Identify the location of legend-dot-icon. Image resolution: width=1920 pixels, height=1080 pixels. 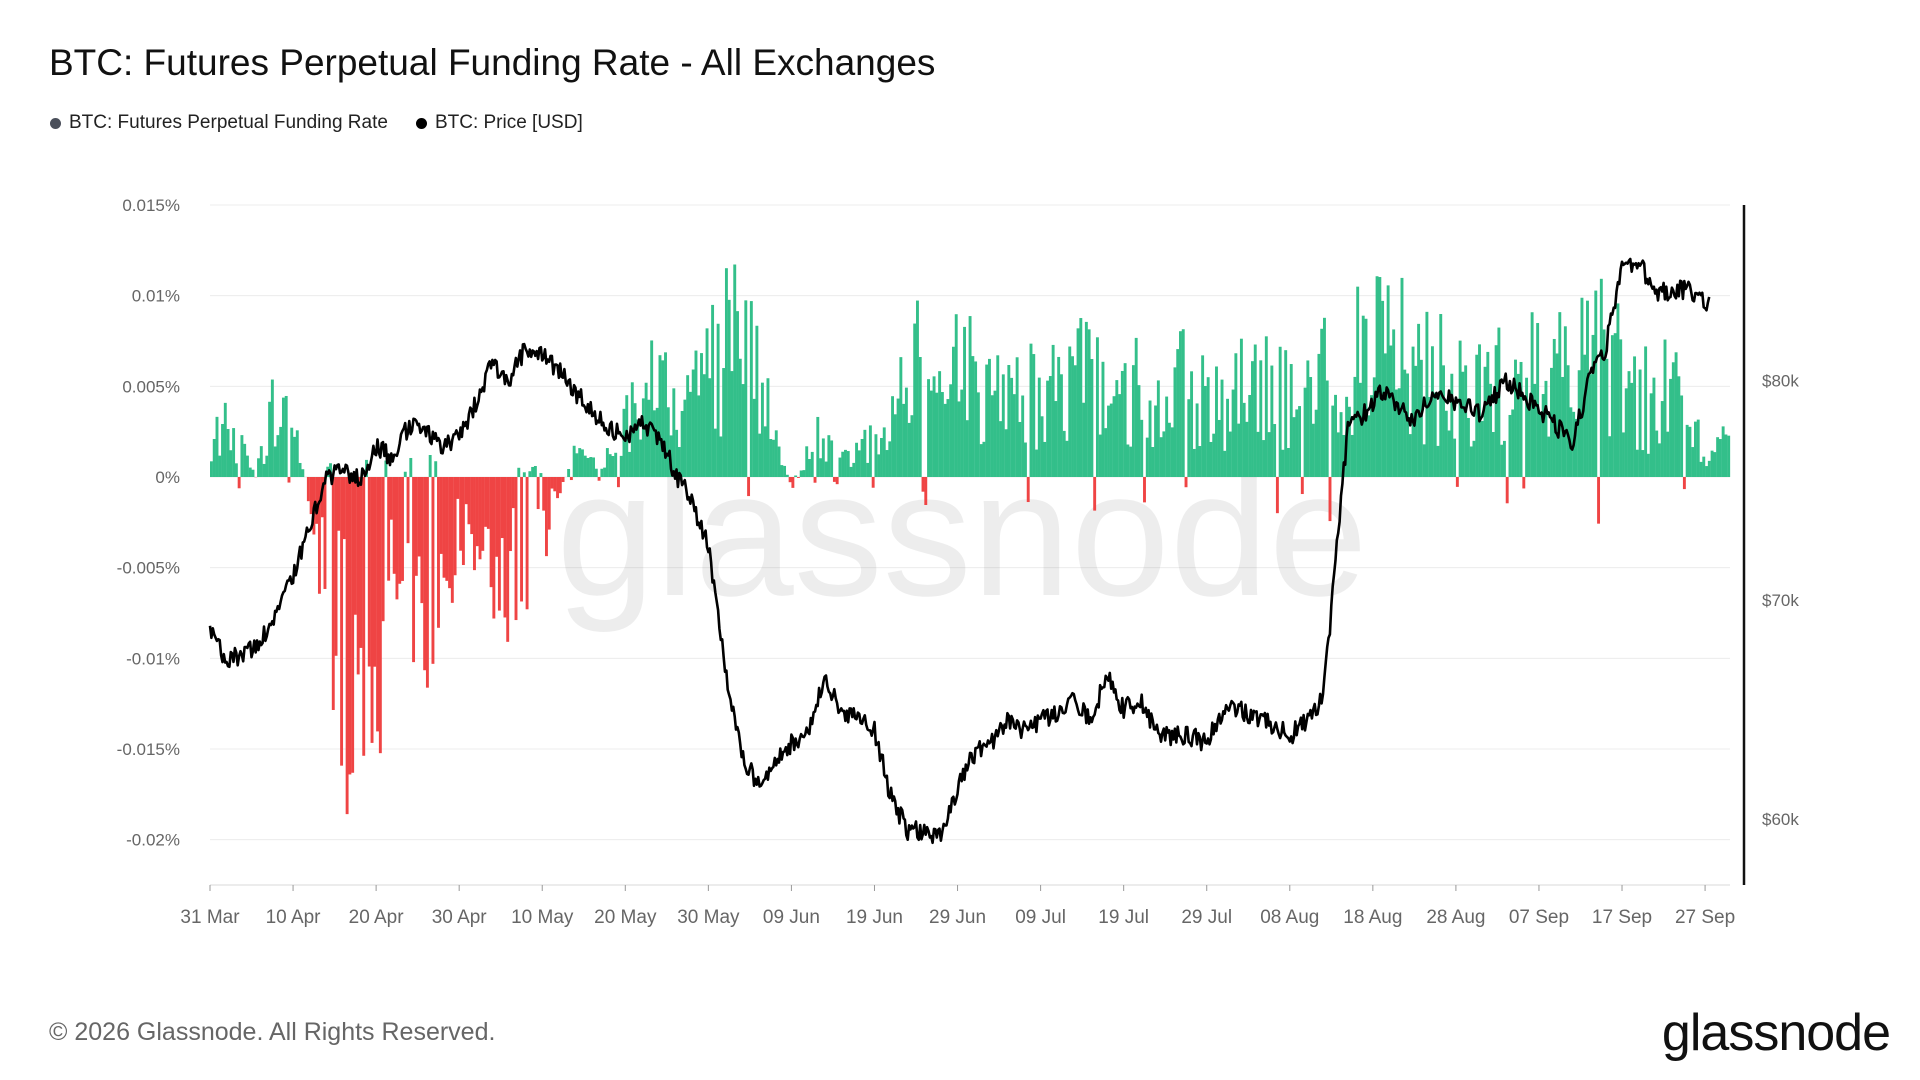
(55, 123).